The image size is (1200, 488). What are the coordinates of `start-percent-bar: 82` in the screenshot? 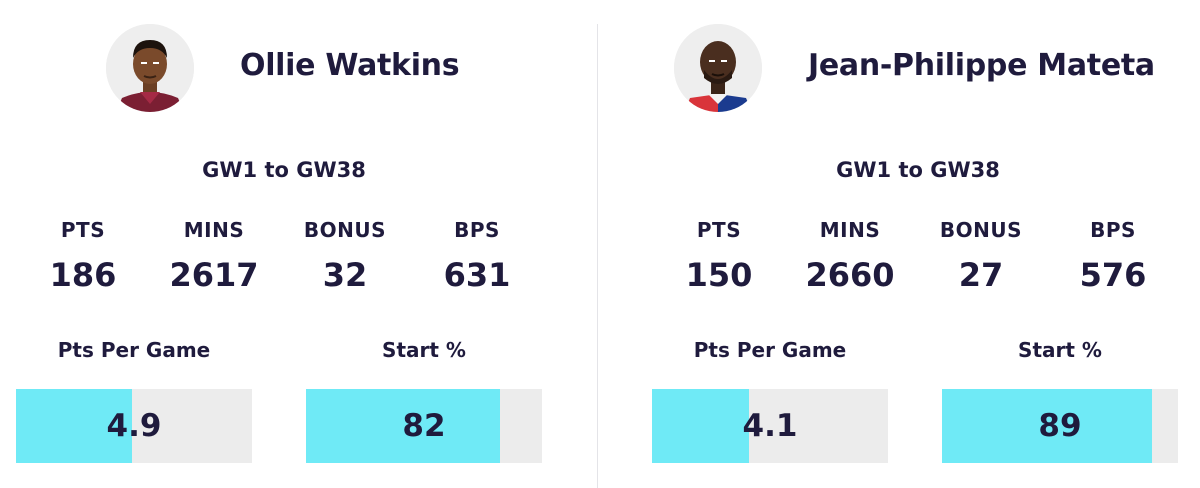 It's located at (424, 426).